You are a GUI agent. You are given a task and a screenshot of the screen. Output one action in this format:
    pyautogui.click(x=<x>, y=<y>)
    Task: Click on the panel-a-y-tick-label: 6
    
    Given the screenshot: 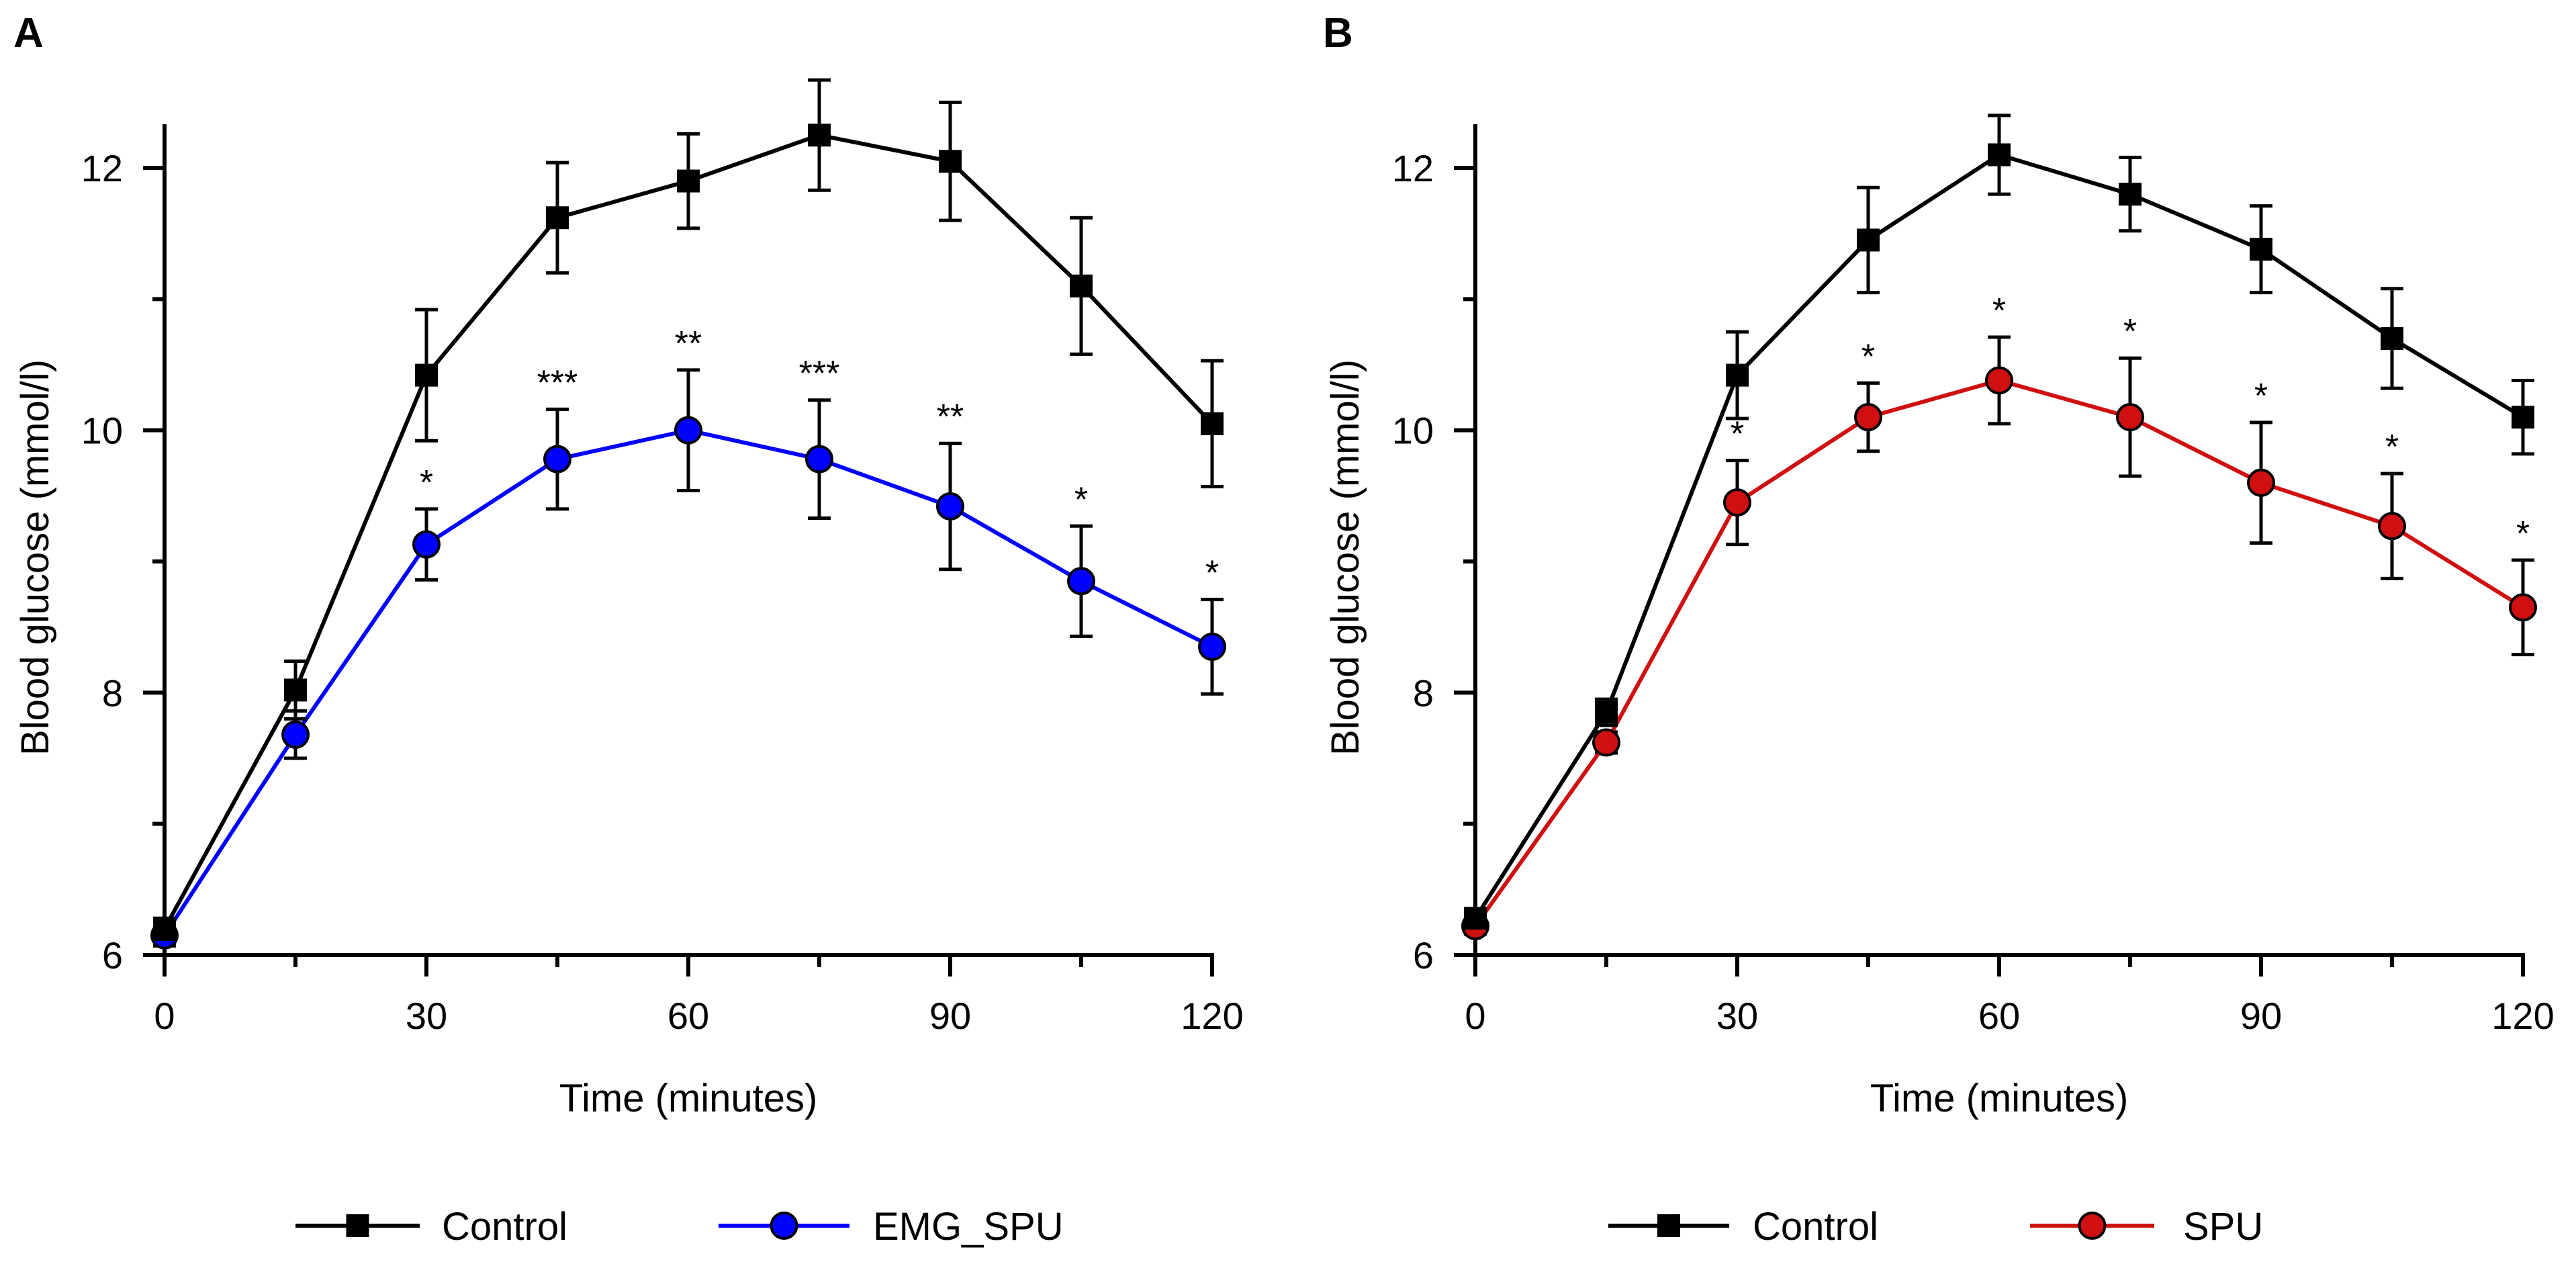 What is the action you would take?
    pyautogui.click(x=112, y=955)
    